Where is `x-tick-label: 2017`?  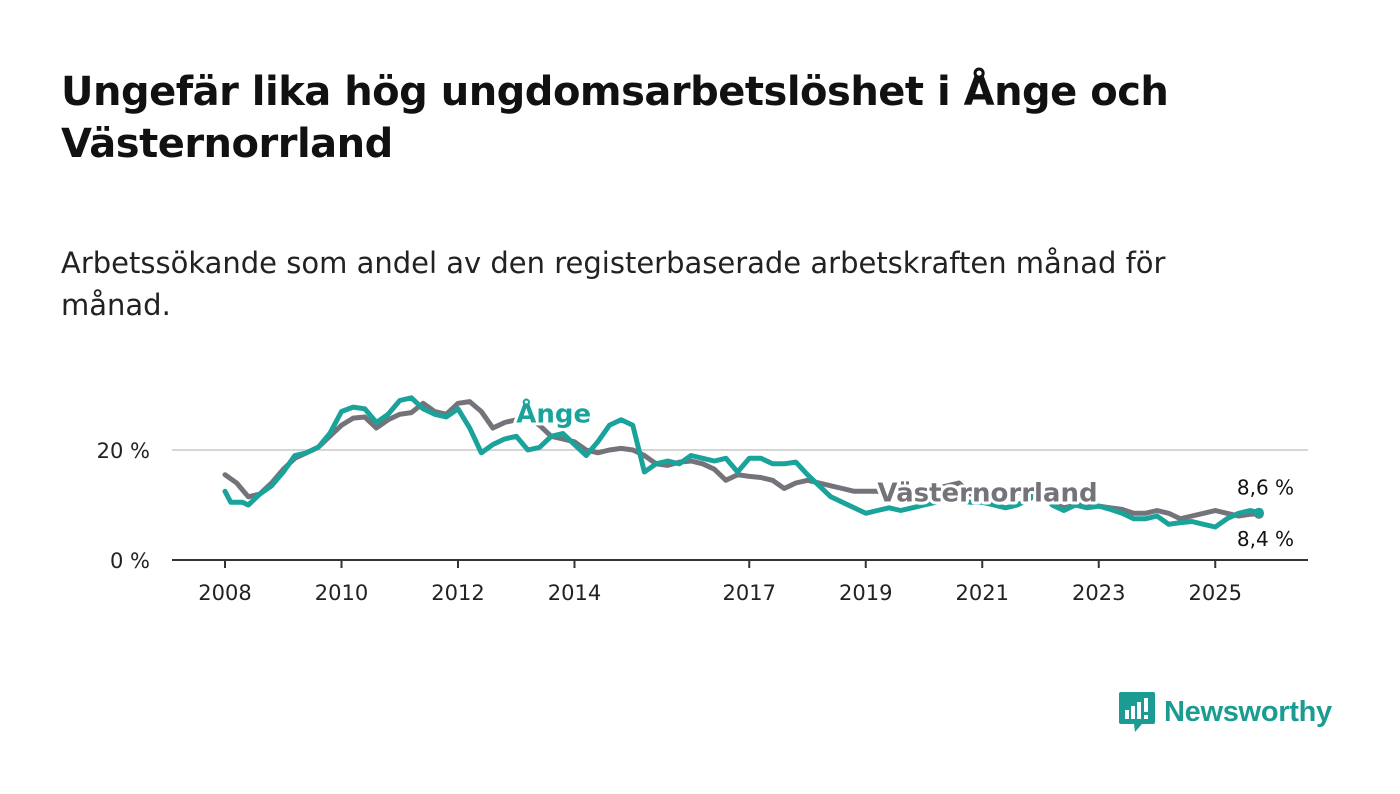 x-tick-label: 2017 is located at coordinates (749, 593).